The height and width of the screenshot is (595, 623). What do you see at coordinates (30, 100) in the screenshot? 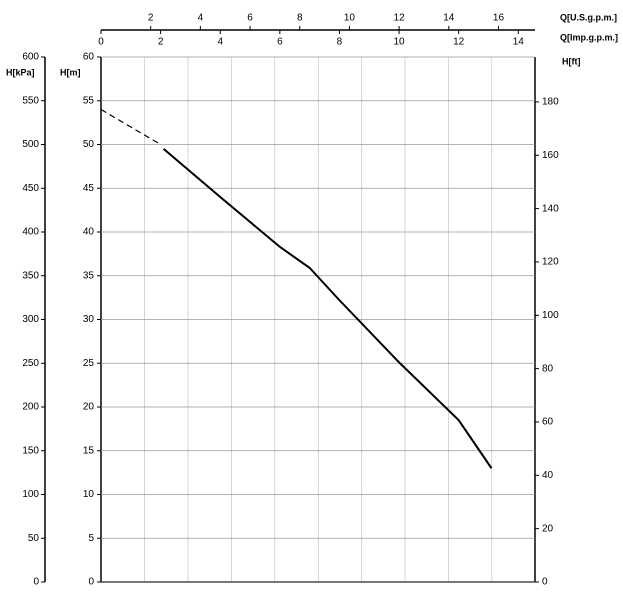
I see `y3-tick-label: 550` at bounding box center [30, 100].